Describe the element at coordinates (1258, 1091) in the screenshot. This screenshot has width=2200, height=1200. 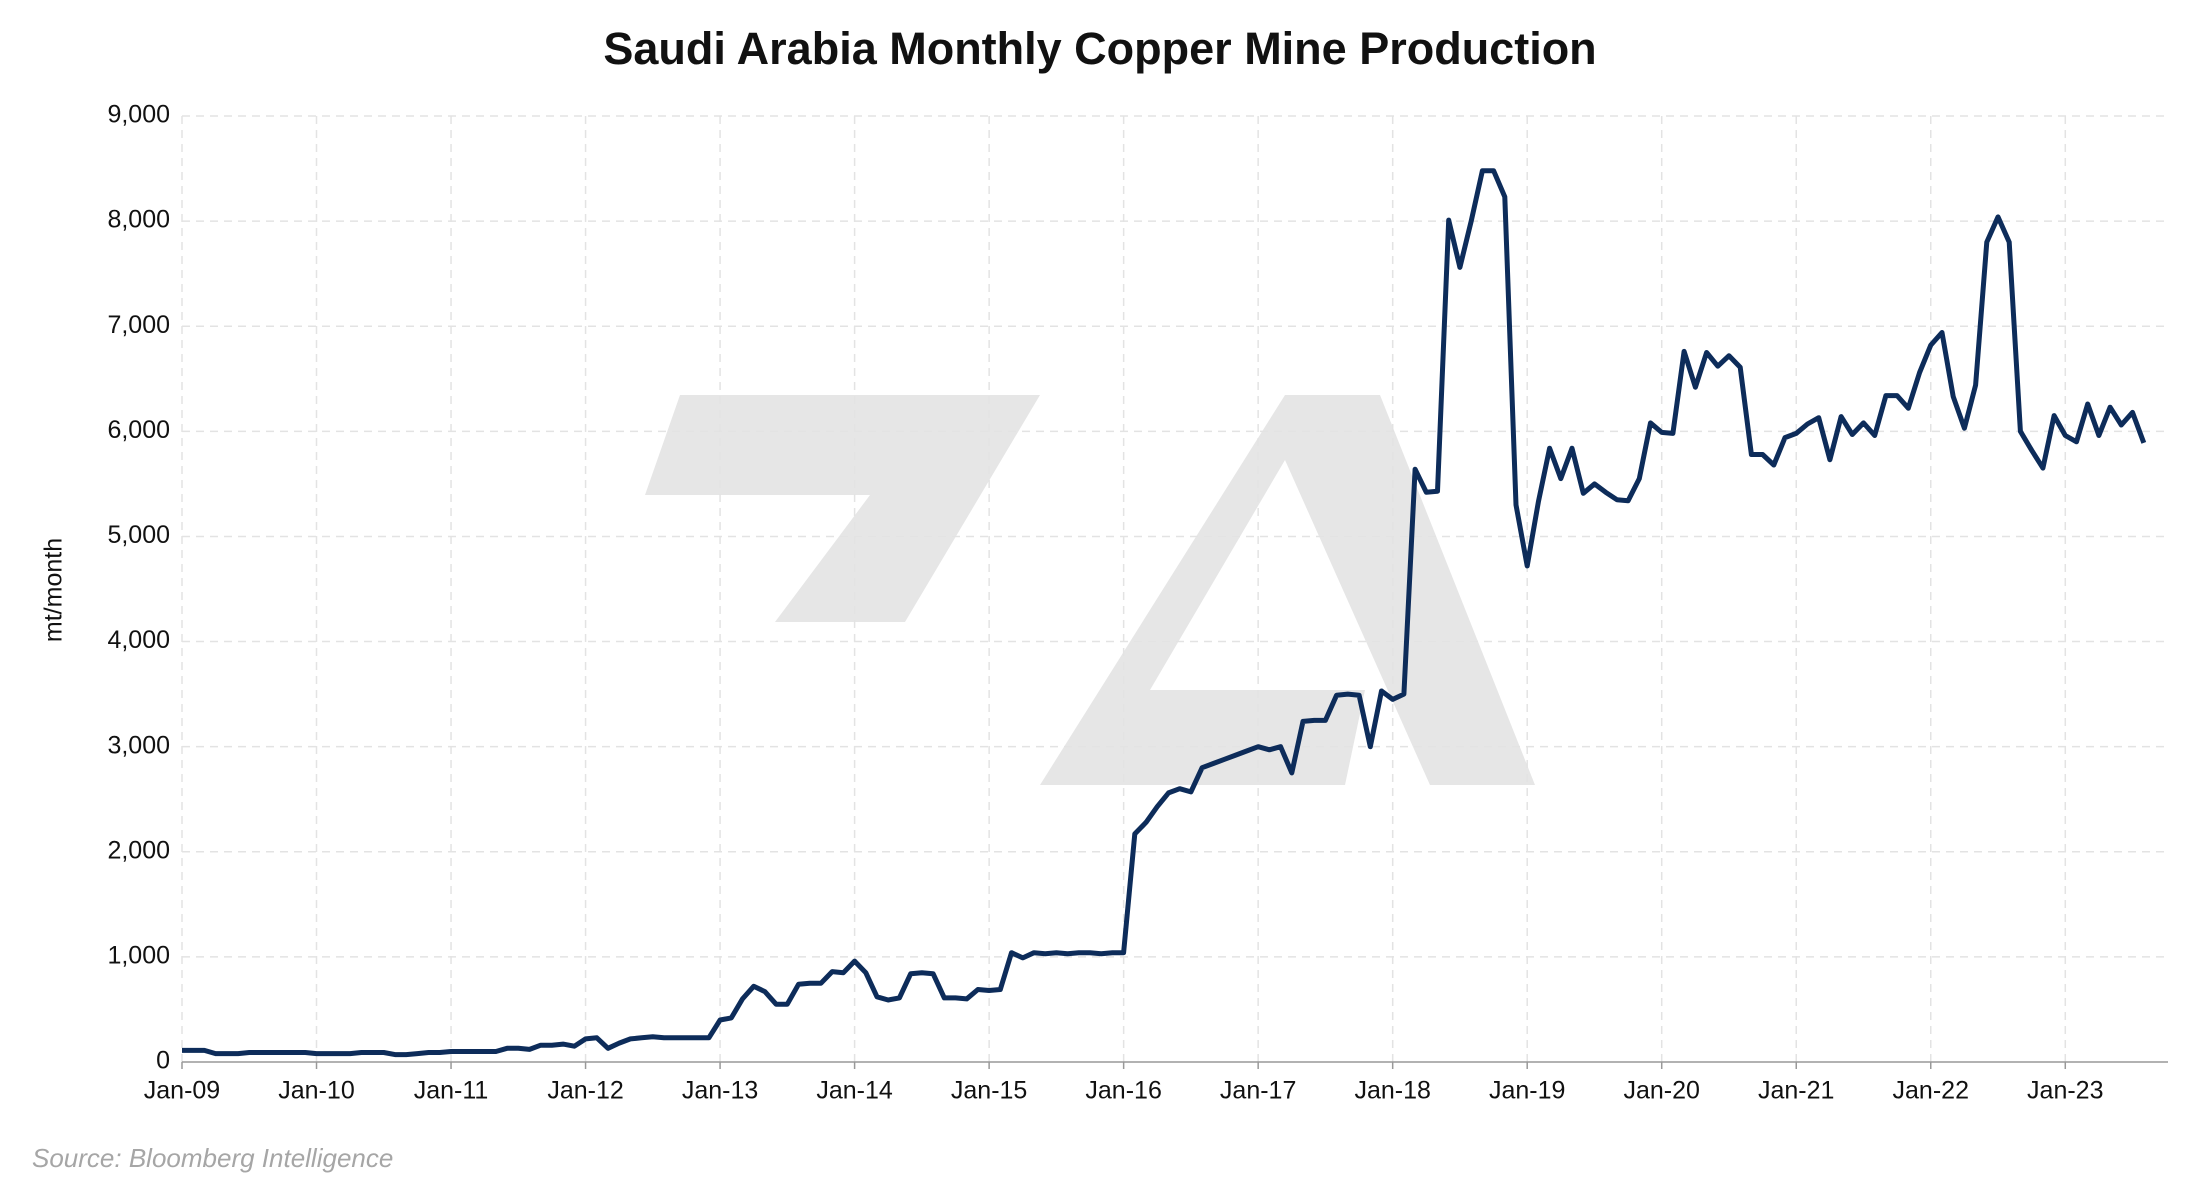
I see `x-tick-label: Jan-17` at that location.